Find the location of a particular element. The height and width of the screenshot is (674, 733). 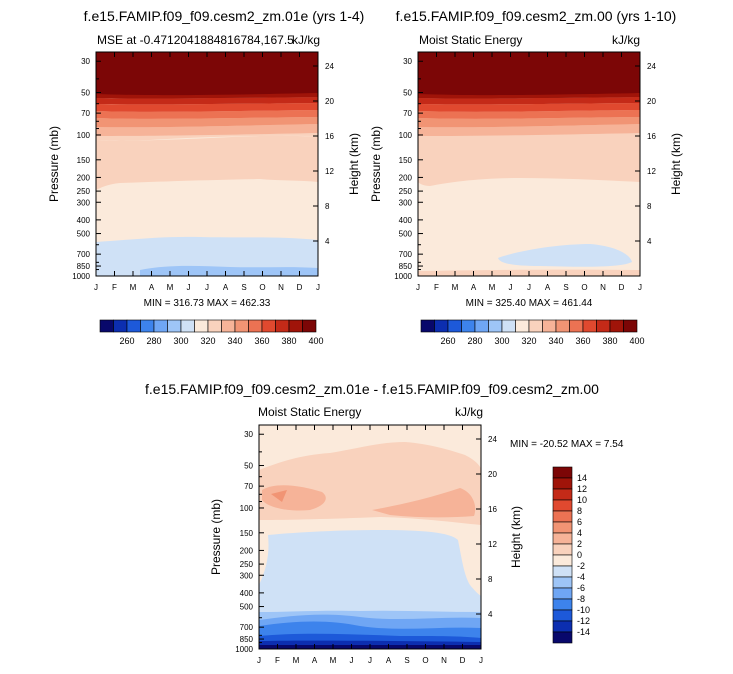

colorbar-label: 280 is located at coordinates (474, 341).